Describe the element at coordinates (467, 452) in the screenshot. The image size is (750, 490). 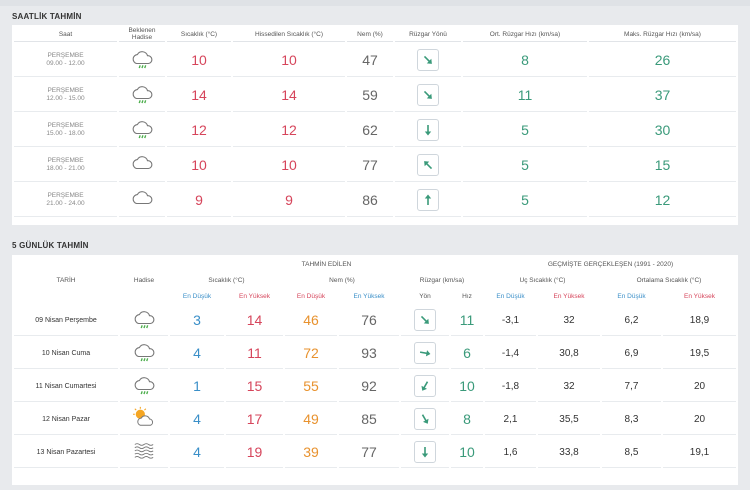
I see `wind-speed: 10` at that location.